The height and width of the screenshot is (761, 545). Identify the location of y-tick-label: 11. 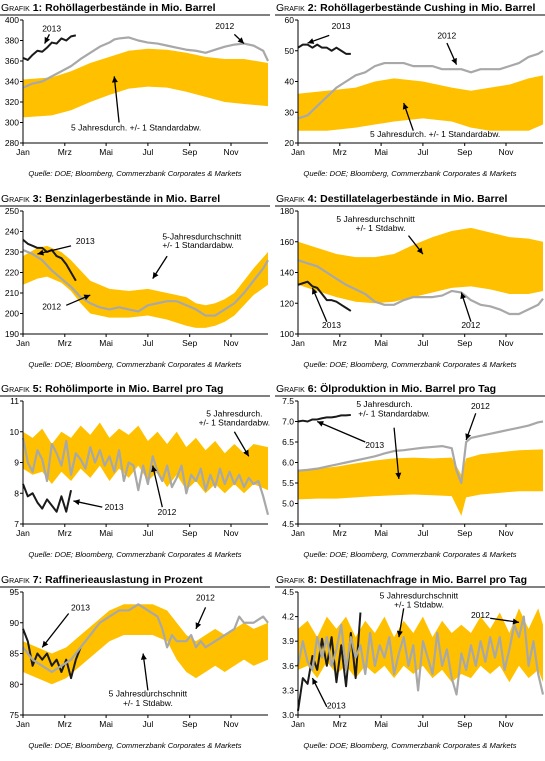
(14, 401).